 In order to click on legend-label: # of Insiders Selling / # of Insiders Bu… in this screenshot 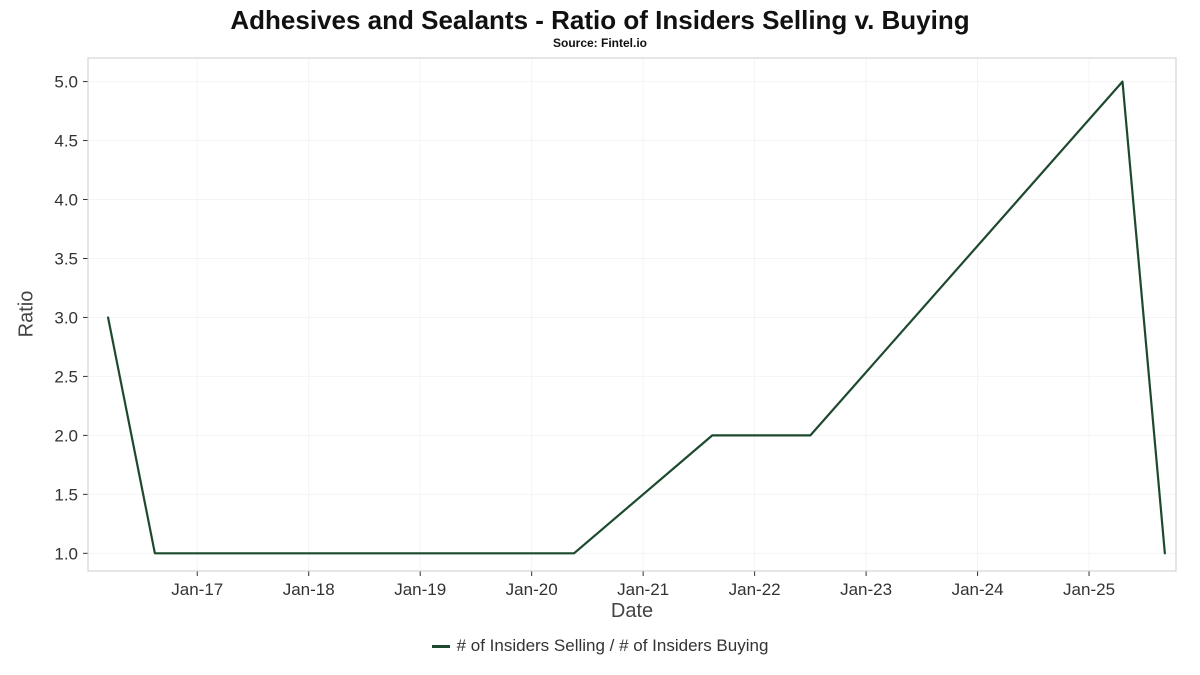, I will do `click(612, 645)`.